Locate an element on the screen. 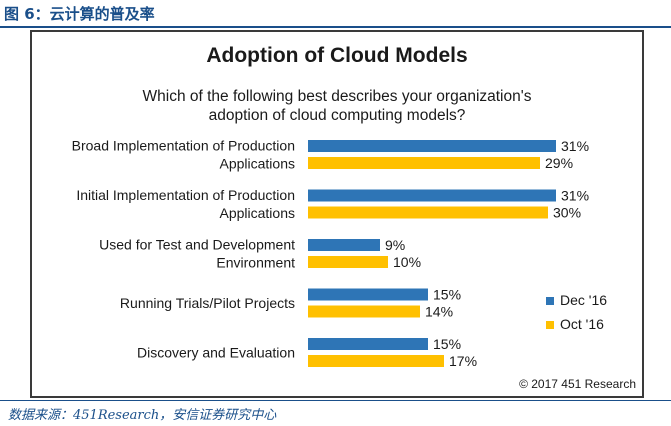 This screenshot has width=671, height=426. legend: Dec '16 Oct '16 is located at coordinates (576, 312).